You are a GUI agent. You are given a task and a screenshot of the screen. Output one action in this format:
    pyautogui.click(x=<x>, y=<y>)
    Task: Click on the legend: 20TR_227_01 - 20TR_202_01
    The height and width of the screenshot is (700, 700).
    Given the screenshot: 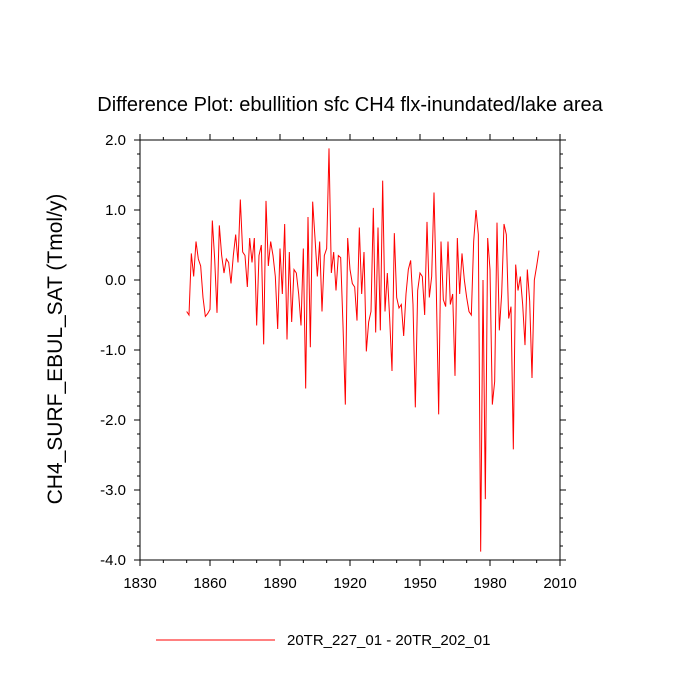 What is the action you would take?
    pyautogui.click(x=323, y=640)
    